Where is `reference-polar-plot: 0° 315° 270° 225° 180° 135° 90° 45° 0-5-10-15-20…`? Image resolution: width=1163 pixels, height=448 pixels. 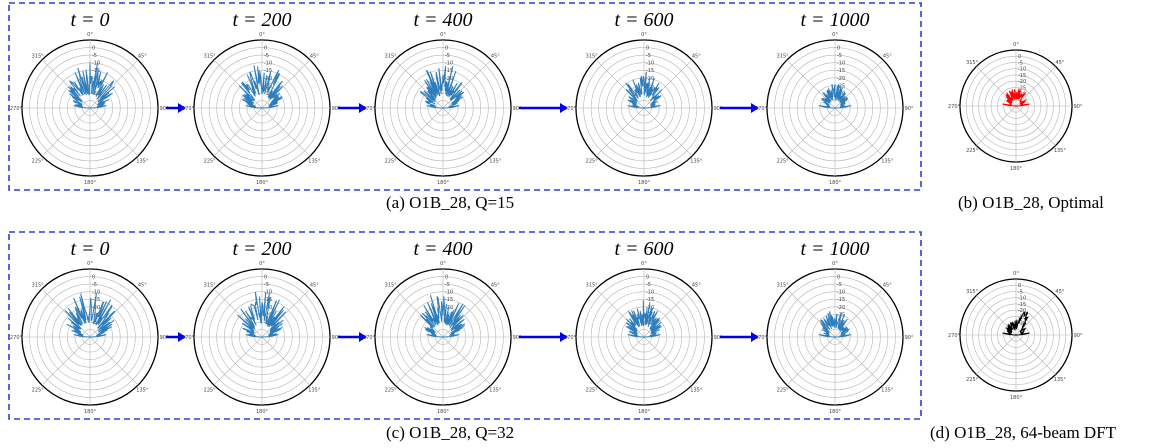 reference-polar-plot: 0° 315° 270° 225° 180° 135° 90° 45° 0-5-10-15-20… is located at coordinates (1015, 336).